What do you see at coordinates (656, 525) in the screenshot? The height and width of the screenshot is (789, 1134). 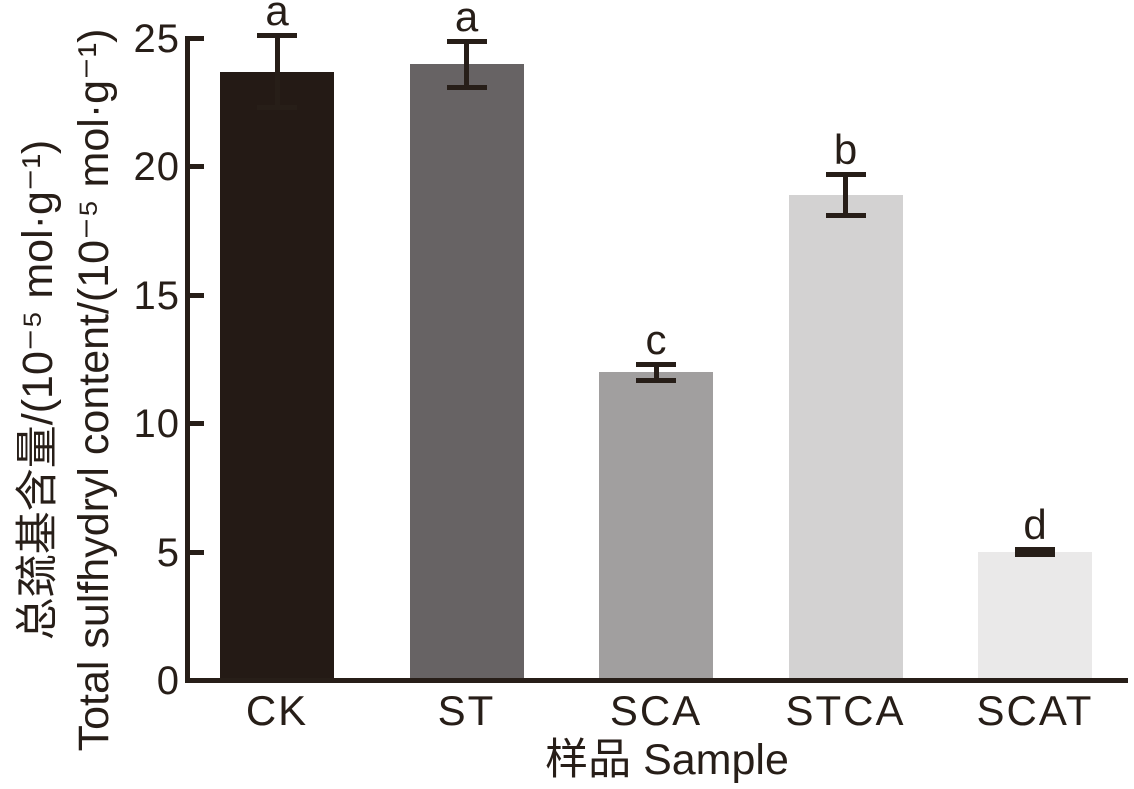 I see `bar-sca` at bounding box center [656, 525].